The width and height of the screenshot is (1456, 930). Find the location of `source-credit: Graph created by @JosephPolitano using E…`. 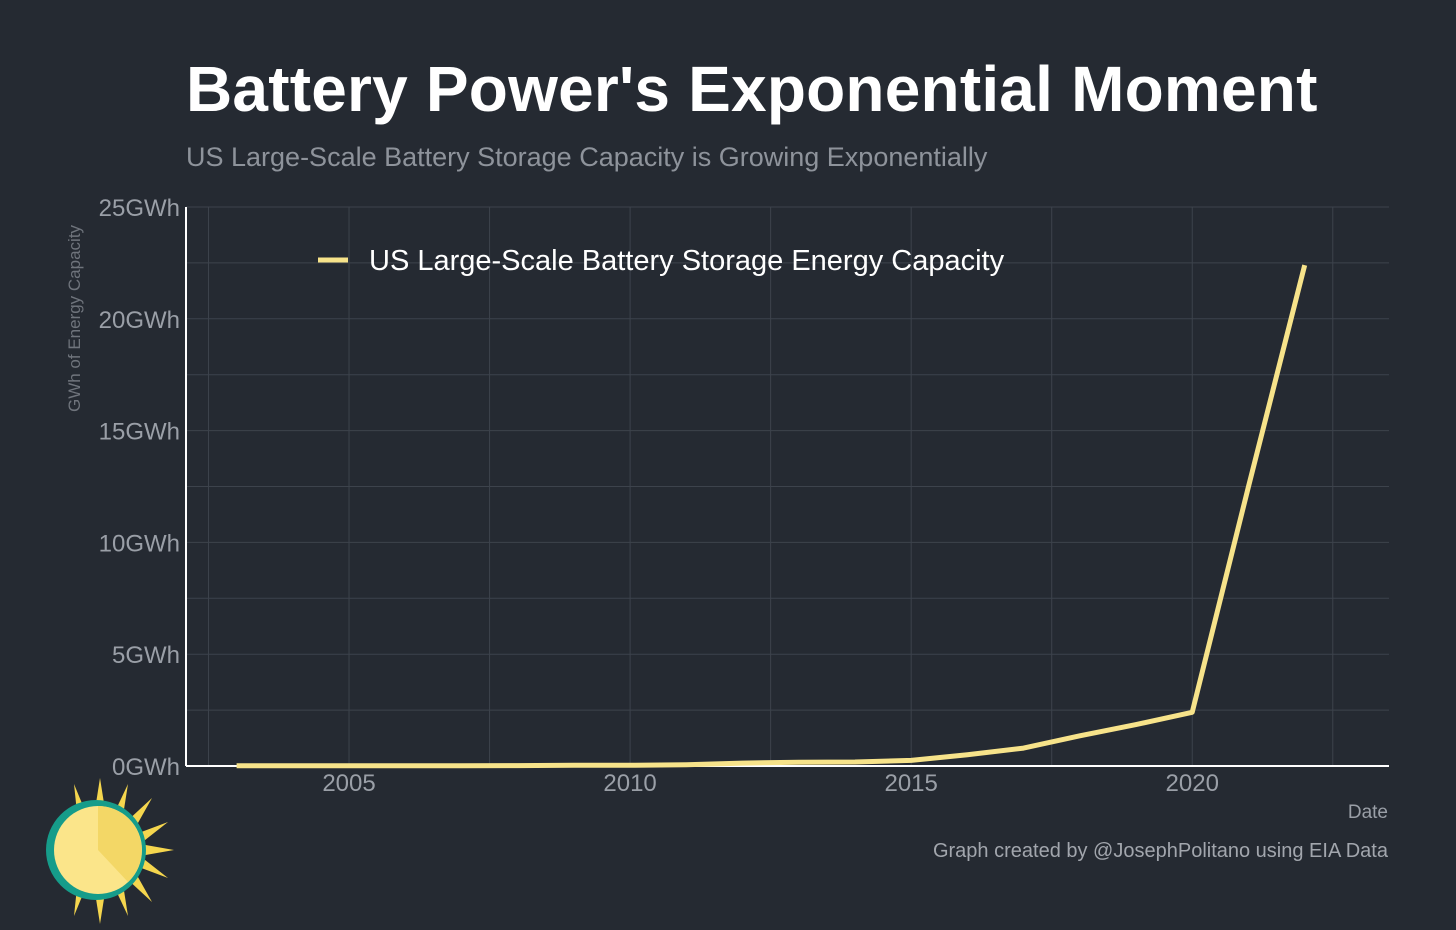

source-credit: Graph created by @JosephPolitano using E… is located at coordinates (1160, 851).